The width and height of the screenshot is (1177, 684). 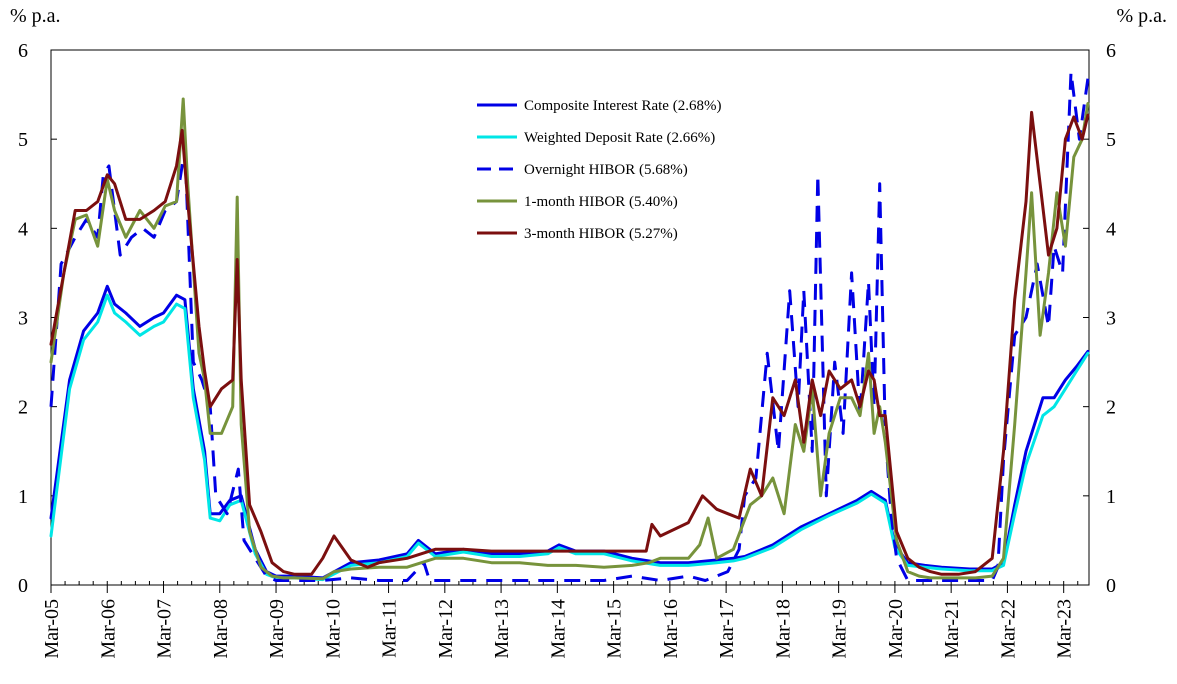 I want to click on x-tick-label: Mar-17, so click(x=727, y=629).